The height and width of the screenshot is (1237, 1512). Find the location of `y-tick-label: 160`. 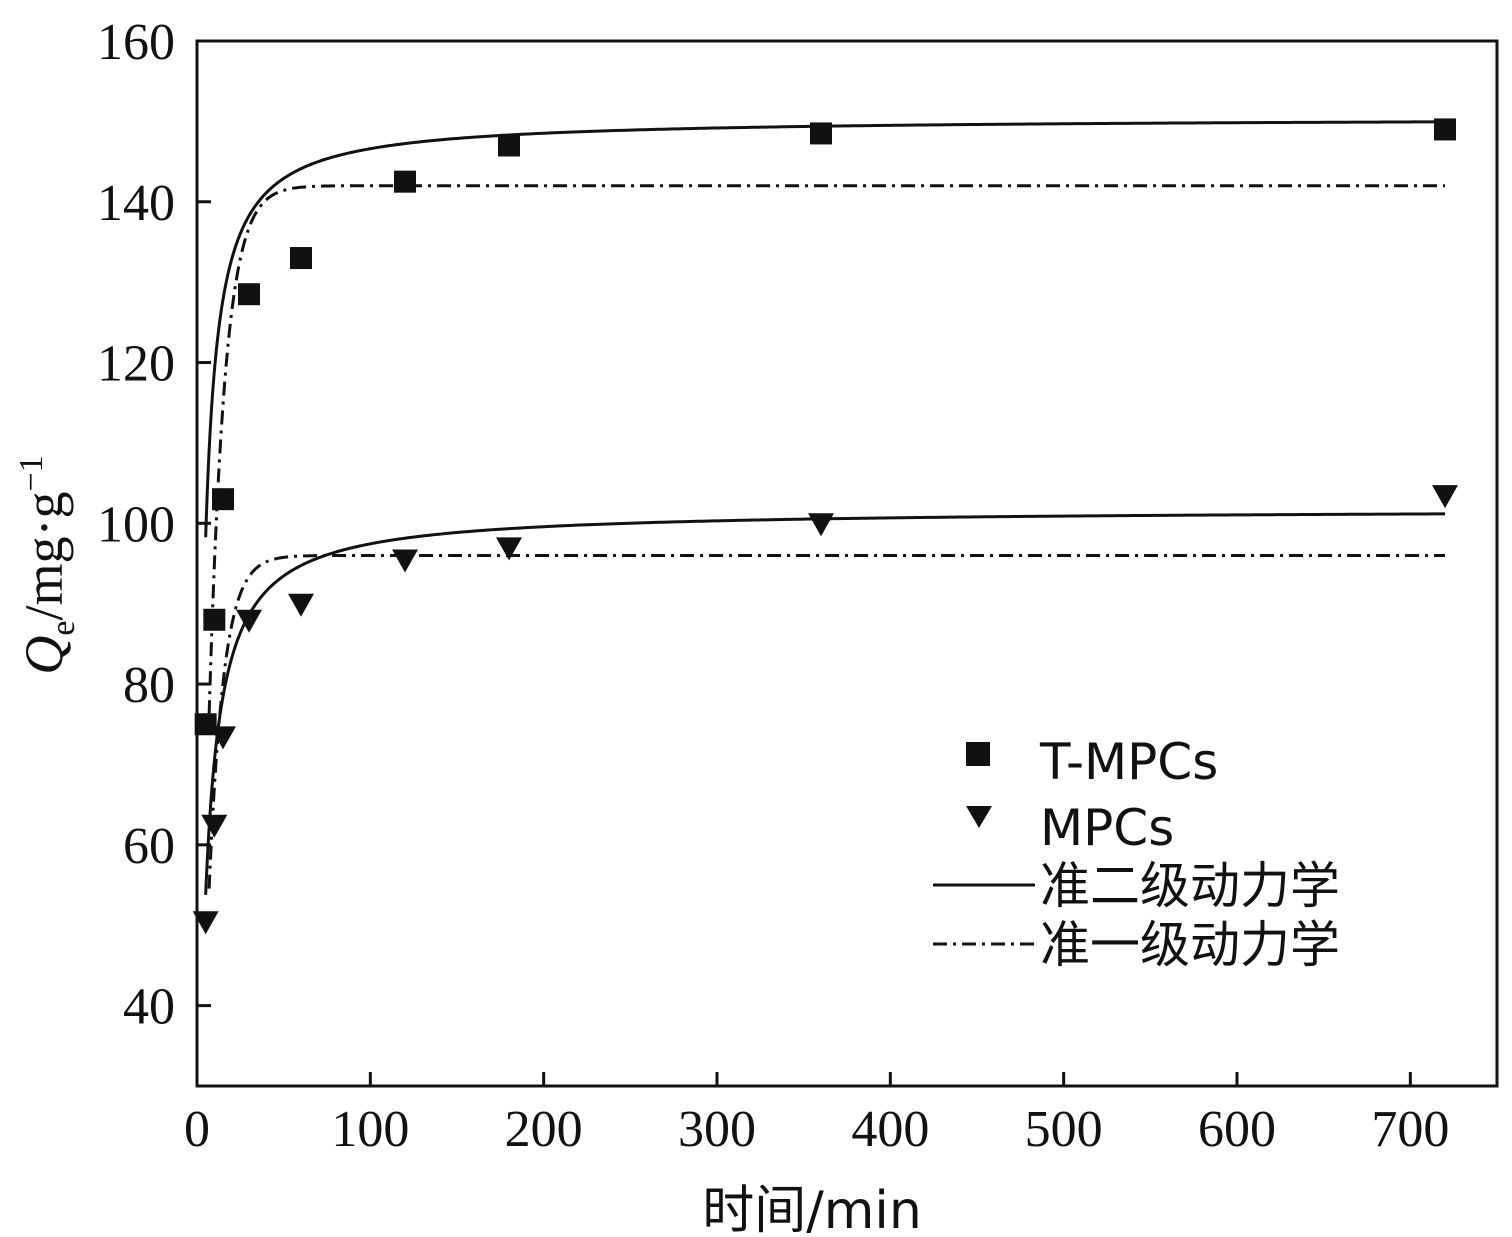

y-tick-label: 160 is located at coordinates (136, 42).